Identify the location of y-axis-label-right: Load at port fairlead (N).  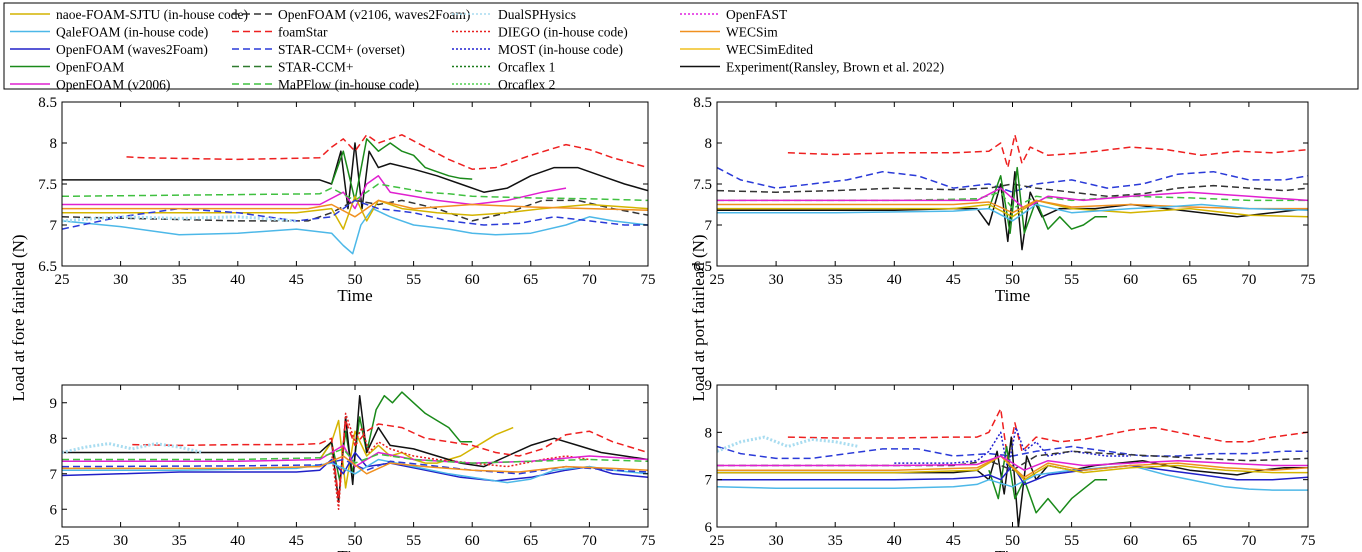
(698, 317).